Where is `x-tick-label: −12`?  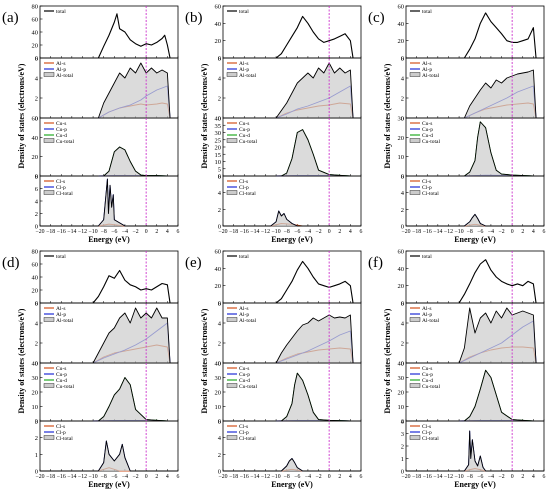 x-tick-label: −12 is located at coordinates (265, 232).